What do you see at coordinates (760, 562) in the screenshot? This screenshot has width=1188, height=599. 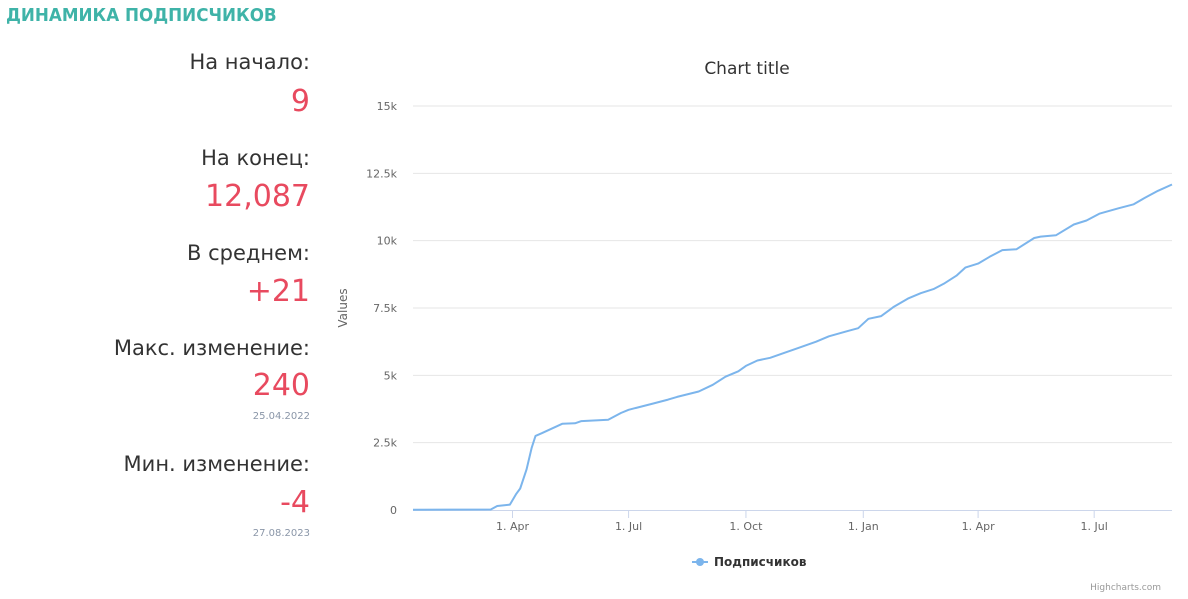 I see `legend-item-subscribers: Подписчиков` at bounding box center [760, 562].